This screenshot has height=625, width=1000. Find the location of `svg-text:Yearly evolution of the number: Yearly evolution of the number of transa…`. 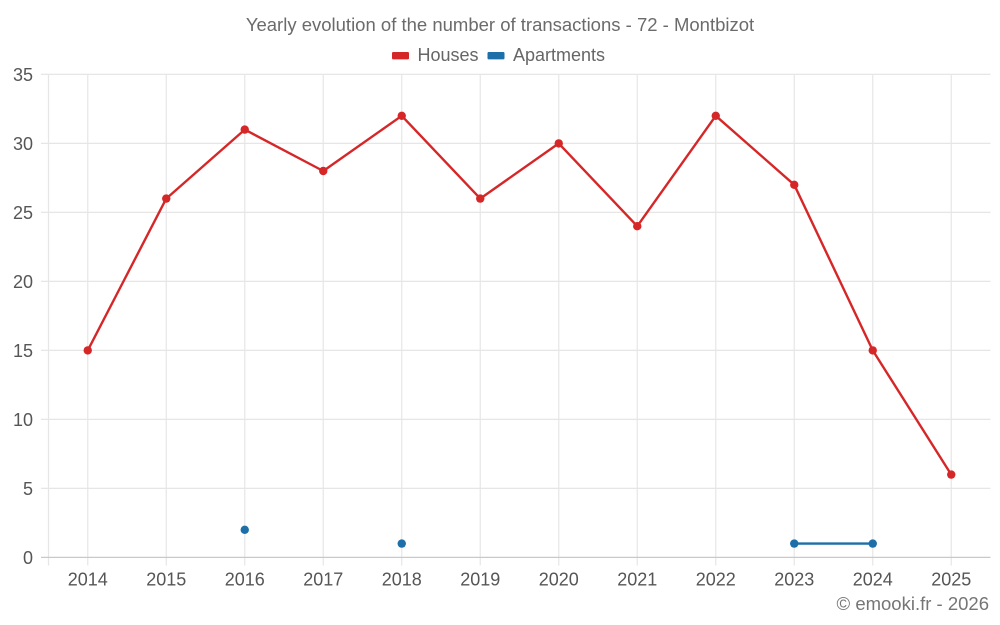

svg-text:Yearly evolution of the number: Yearly evolution of the number of transa… is located at coordinates (500, 24).